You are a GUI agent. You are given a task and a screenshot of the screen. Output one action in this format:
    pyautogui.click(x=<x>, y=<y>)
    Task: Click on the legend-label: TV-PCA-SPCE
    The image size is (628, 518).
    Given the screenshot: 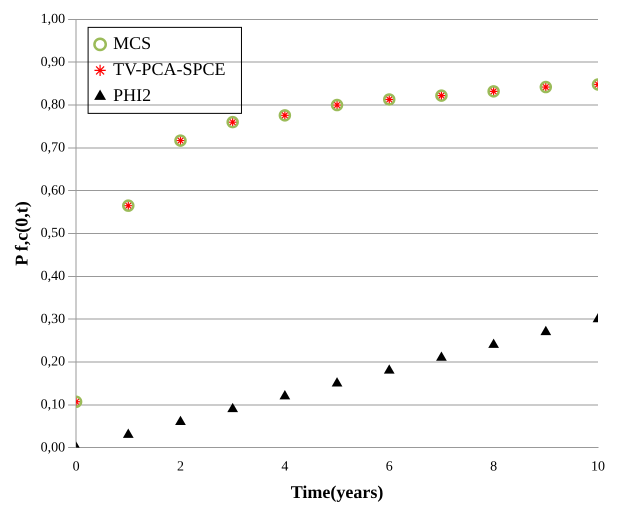 What is the action you would take?
    pyautogui.click(x=169, y=69)
    